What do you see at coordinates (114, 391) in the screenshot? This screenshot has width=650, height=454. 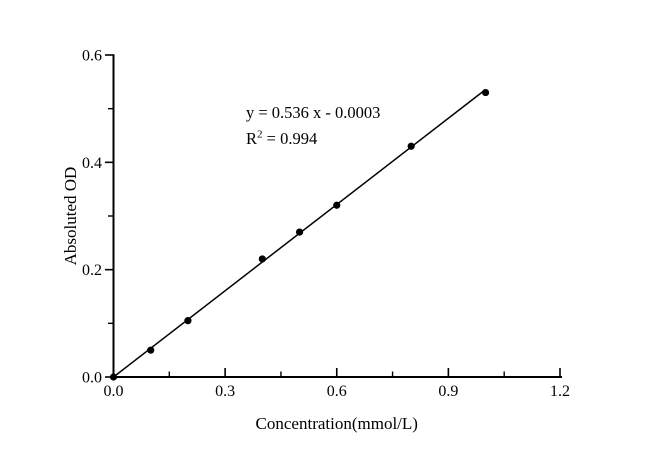 I see `x-tick-label: 0.0` at bounding box center [114, 391].